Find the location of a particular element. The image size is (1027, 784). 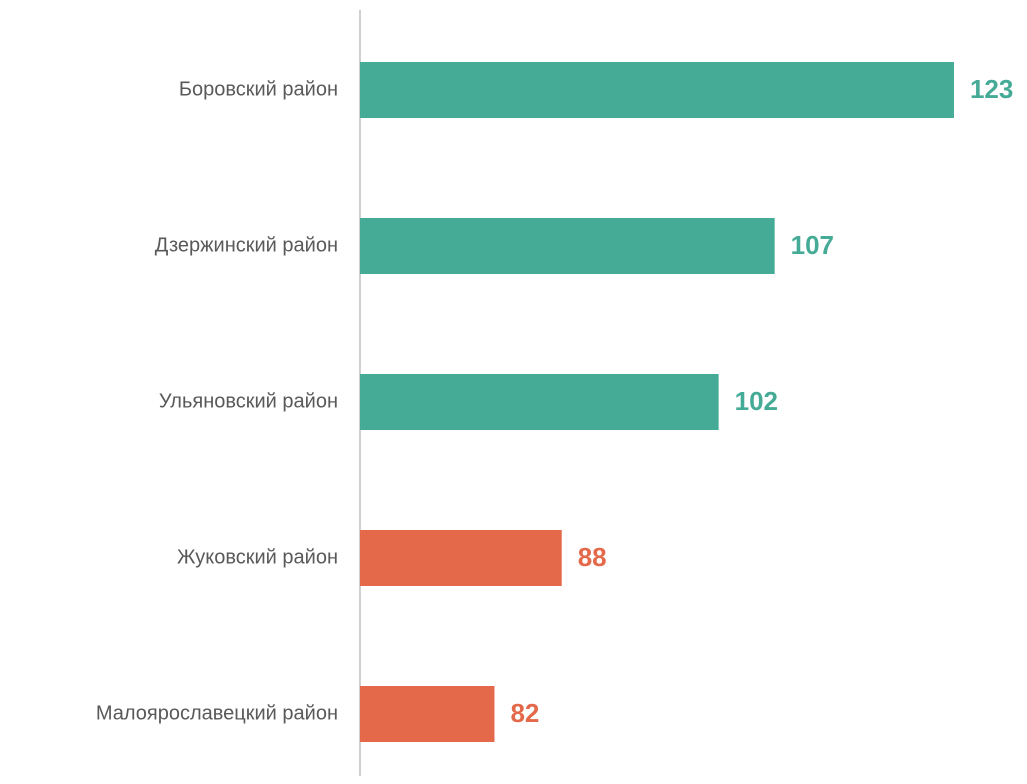

y-tick-label: Жуковский район is located at coordinates (257, 557).